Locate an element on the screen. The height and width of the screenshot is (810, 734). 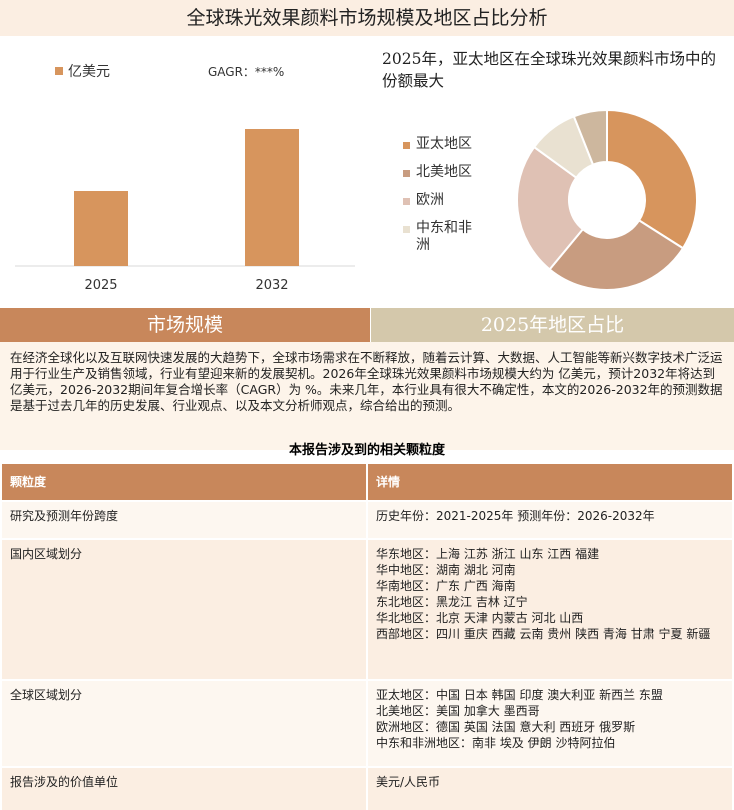
legend-item: 中东和非洲 is located at coordinates (448, 237).